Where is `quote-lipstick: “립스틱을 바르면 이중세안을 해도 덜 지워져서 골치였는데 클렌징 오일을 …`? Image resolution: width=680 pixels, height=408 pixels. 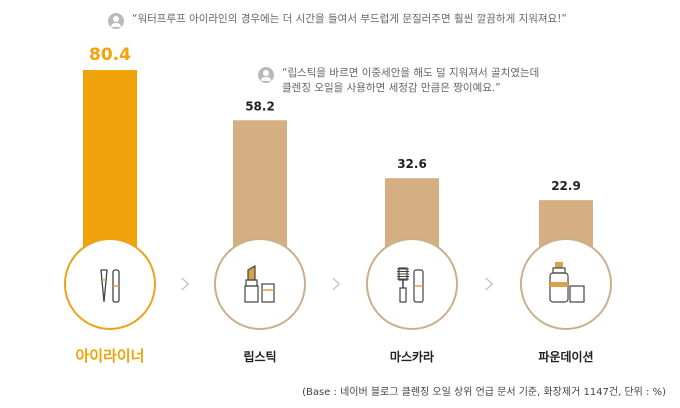 quote-lipstick: “립스틱을 바르면 이중세안을 해도 덜 지워져서 골치였는데 클렌징 오일을 … is located at coordinates (398, 81).